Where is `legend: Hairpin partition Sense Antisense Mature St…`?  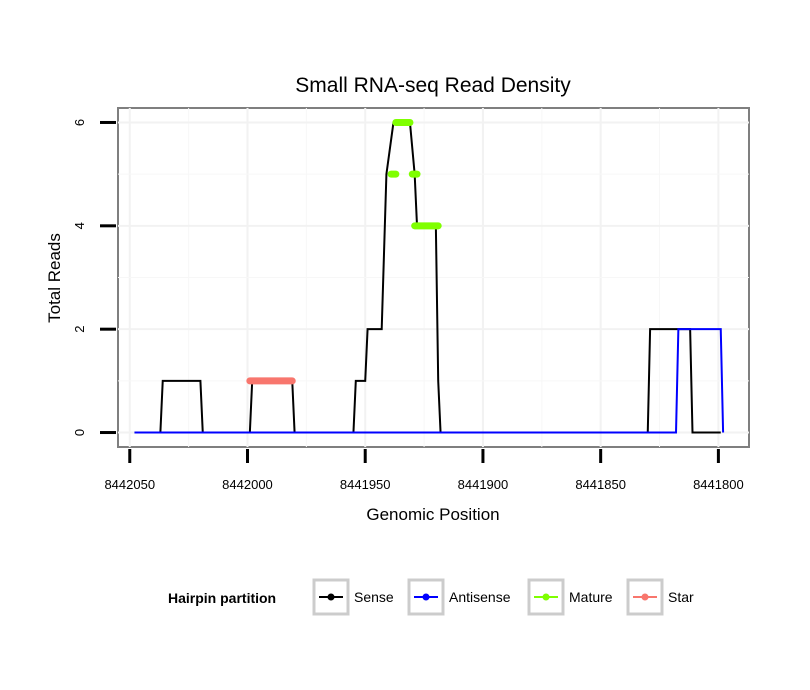
legend: Hairpin partition Sense Antisense Mature St… is located at coordinates (431, 597).